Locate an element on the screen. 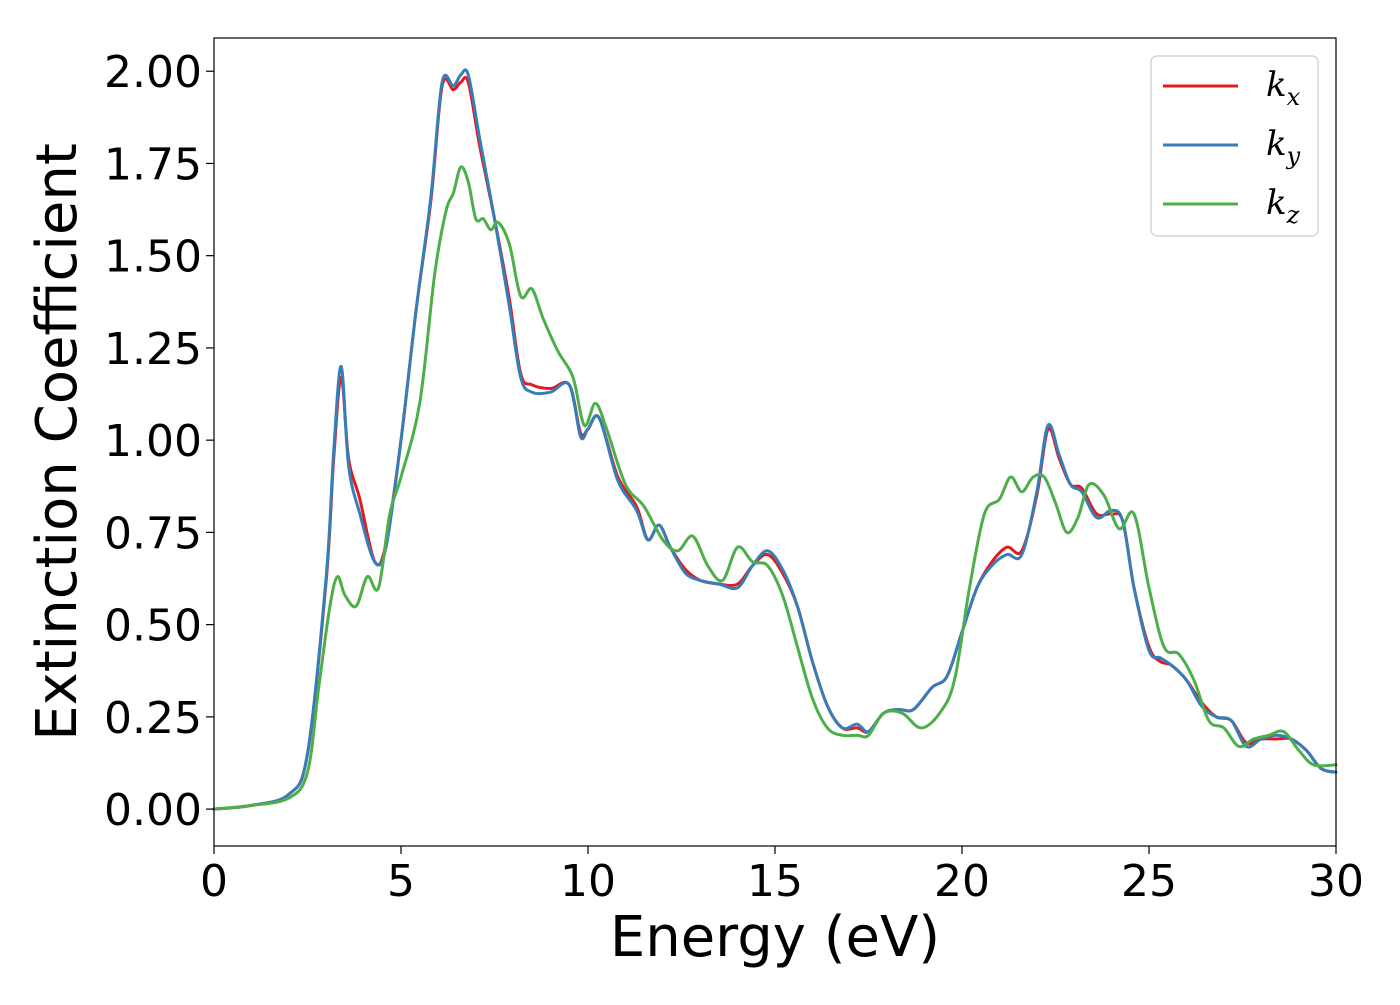 The image size is (1400, 1005). y-axis-title: Extinction Coefficient is located at coordinates (57, 442).